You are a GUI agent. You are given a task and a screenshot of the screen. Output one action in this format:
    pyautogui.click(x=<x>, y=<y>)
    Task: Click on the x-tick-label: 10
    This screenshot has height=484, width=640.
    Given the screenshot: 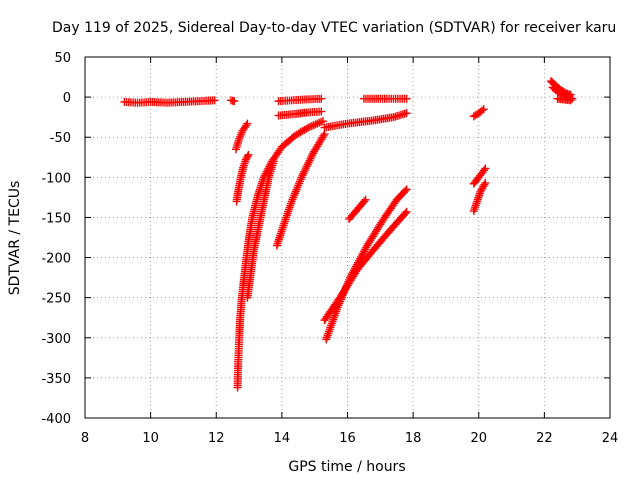 What is the action you would take?
    pyautogui.click(x=150, y=438)
    